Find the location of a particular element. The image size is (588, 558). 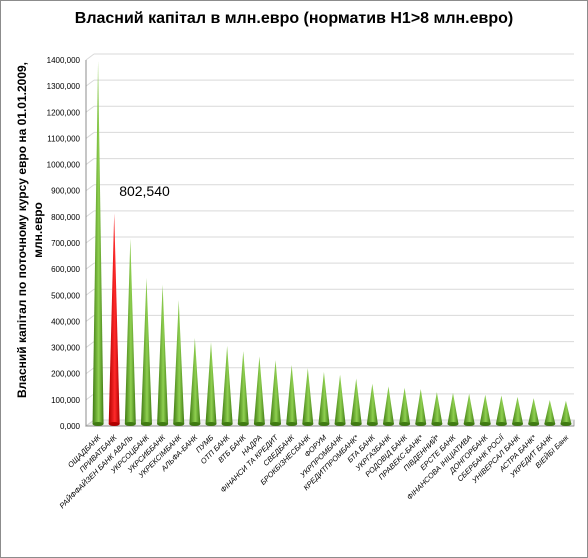

y-tick-label: 1200,000 is located at coordinates (64, 112).